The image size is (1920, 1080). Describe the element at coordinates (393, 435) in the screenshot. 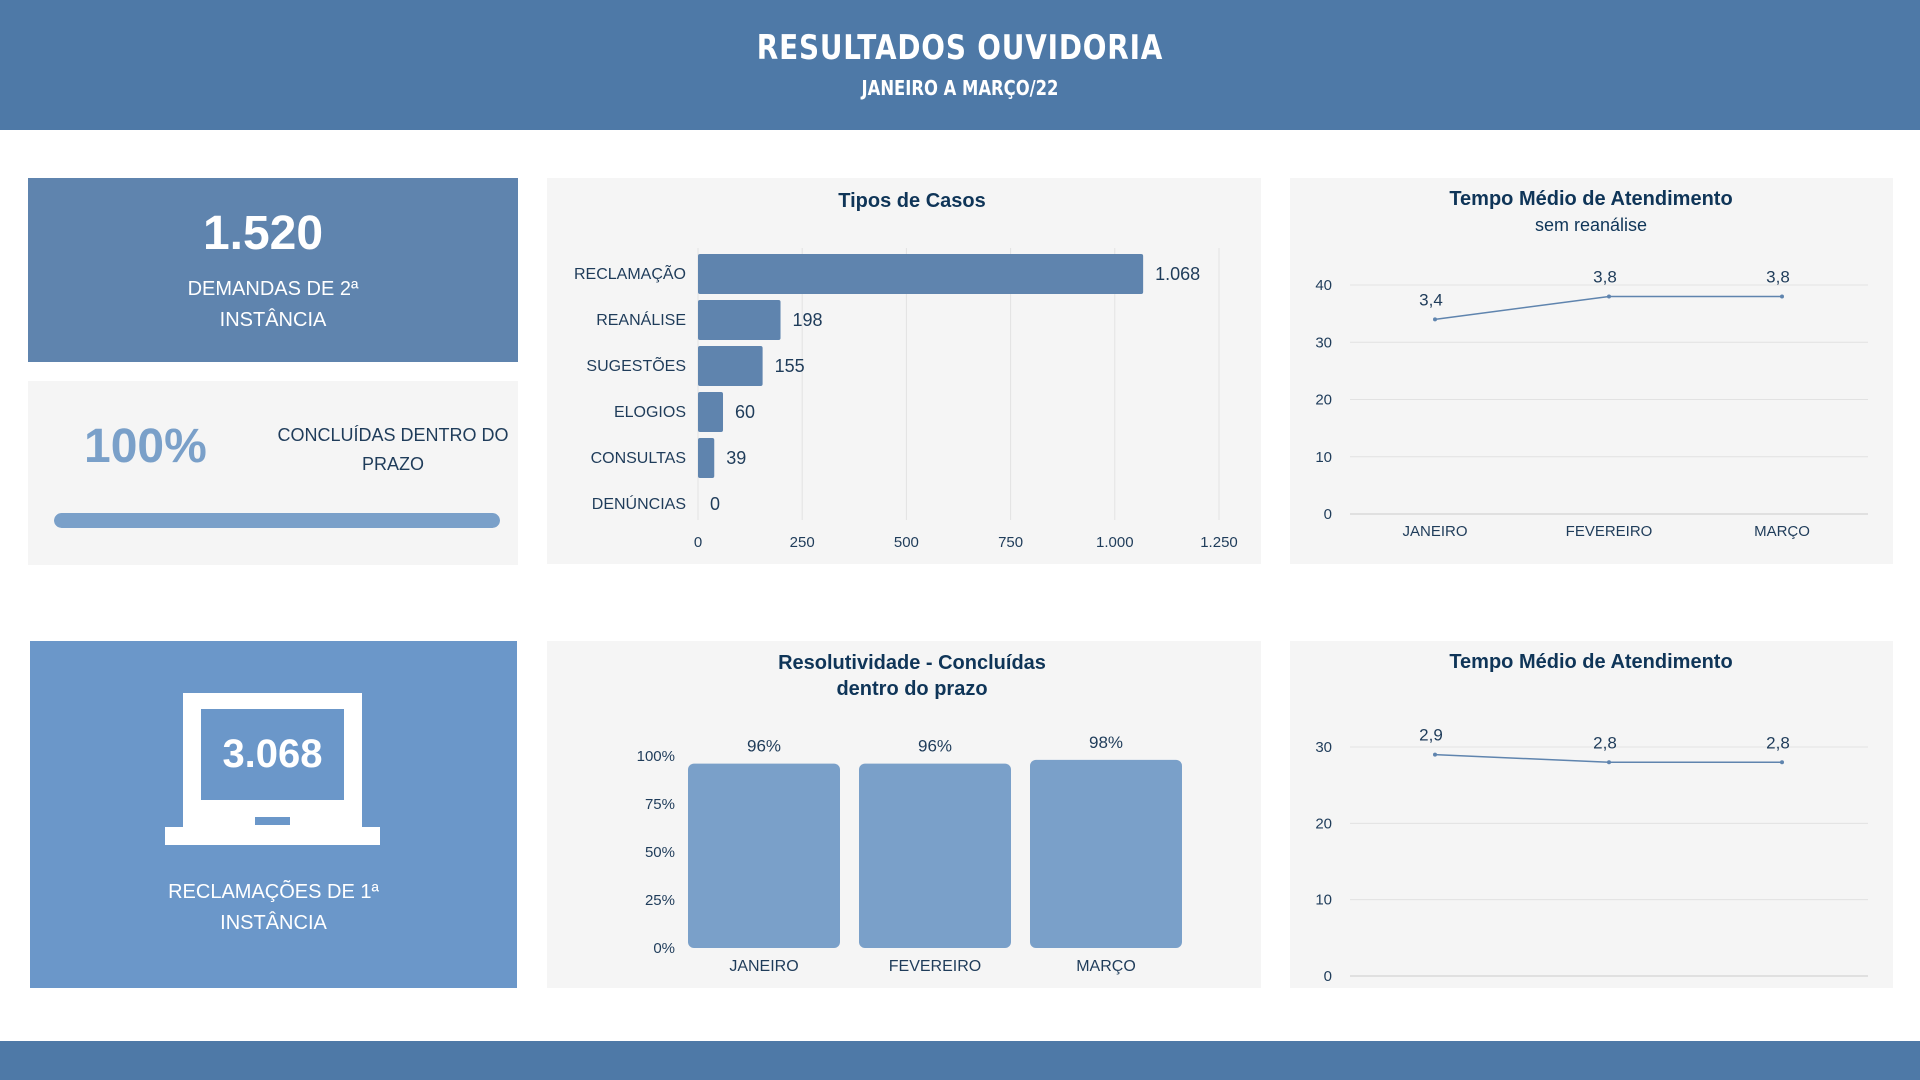

I see `kpi-prazo-label-line1: CONCLUÍDAS DENTRO DO` at that location.